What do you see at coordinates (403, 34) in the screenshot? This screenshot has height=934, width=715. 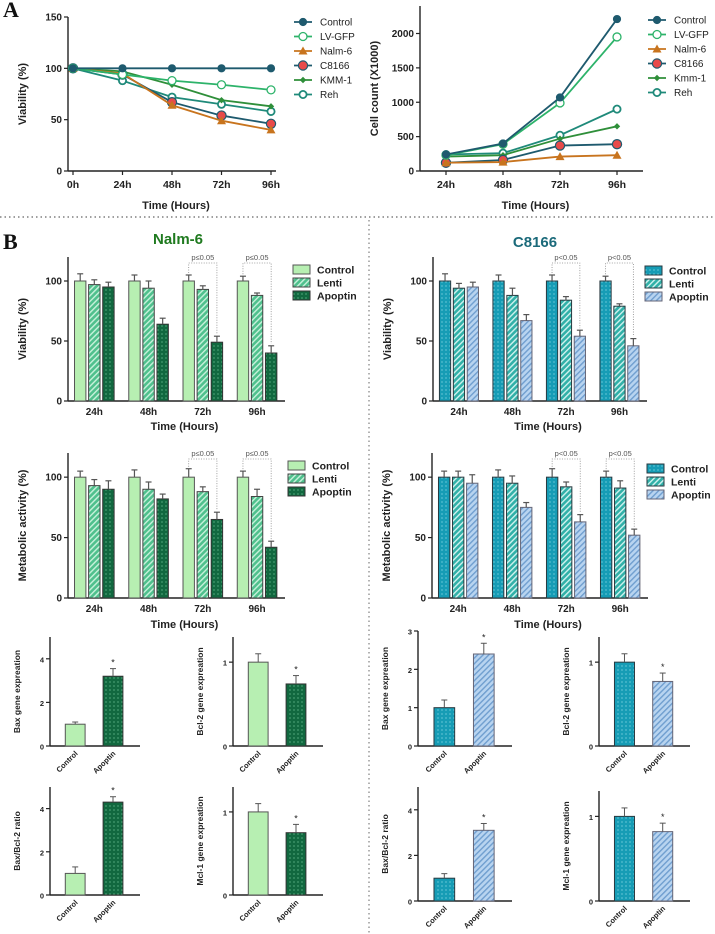 I see `y-tick-label: 2000` at bounding box center [403, 34].